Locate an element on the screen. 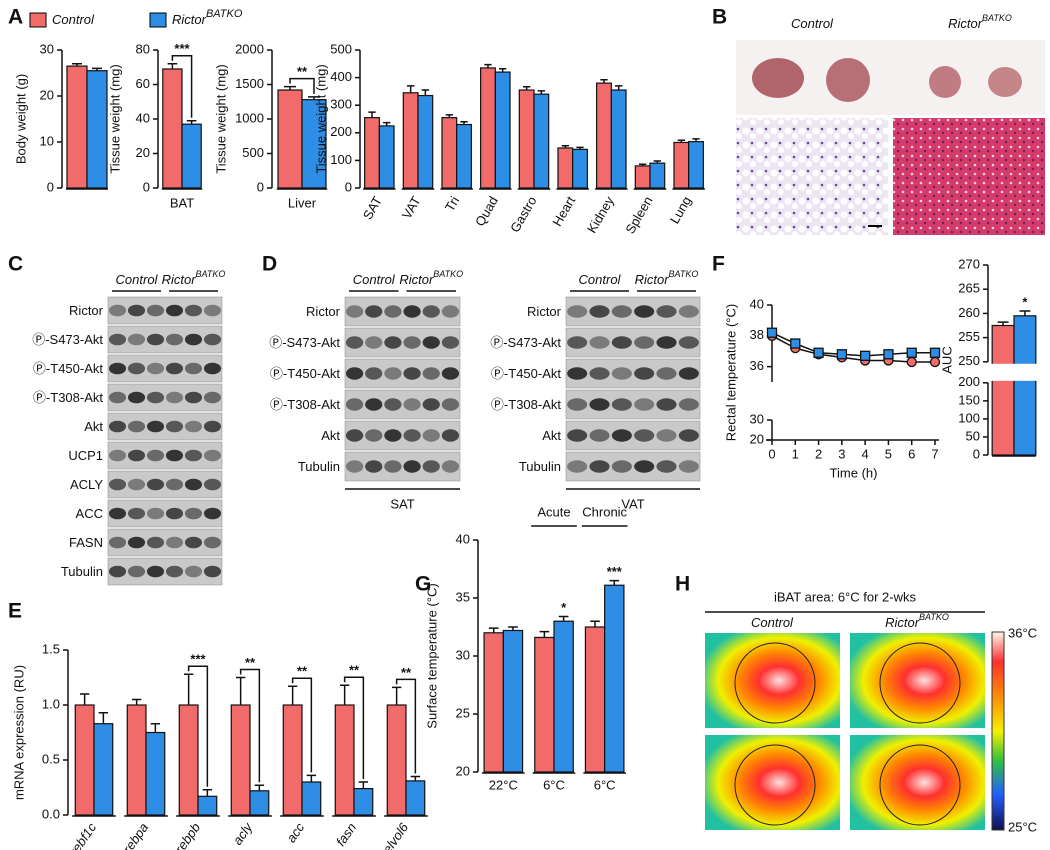 The width and height of the screenshot is (1050, 850). axis-break is located at coordinates (1011, 372).